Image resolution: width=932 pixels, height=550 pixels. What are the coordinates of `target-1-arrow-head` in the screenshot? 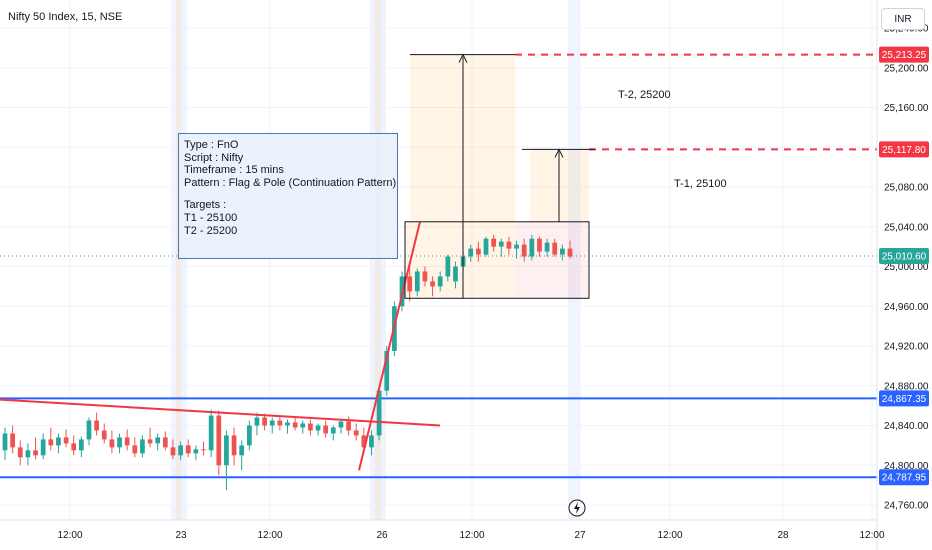 It's located at (559, 153).